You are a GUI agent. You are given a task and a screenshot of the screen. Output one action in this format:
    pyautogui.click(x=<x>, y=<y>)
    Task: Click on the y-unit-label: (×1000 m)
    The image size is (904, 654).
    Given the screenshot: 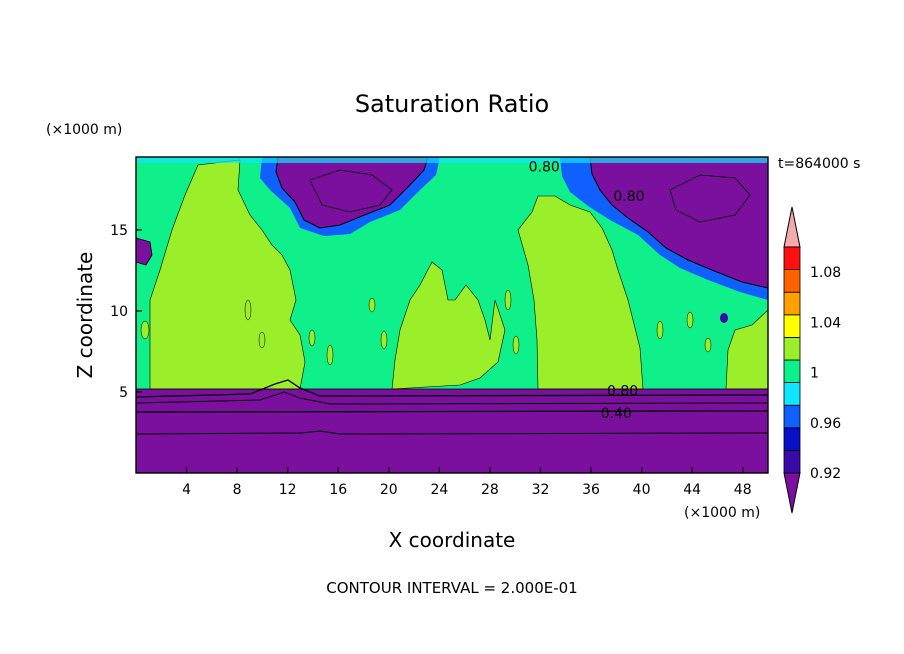 What is the action you would take?
    pyautogui.click(x=84, y=130)
    